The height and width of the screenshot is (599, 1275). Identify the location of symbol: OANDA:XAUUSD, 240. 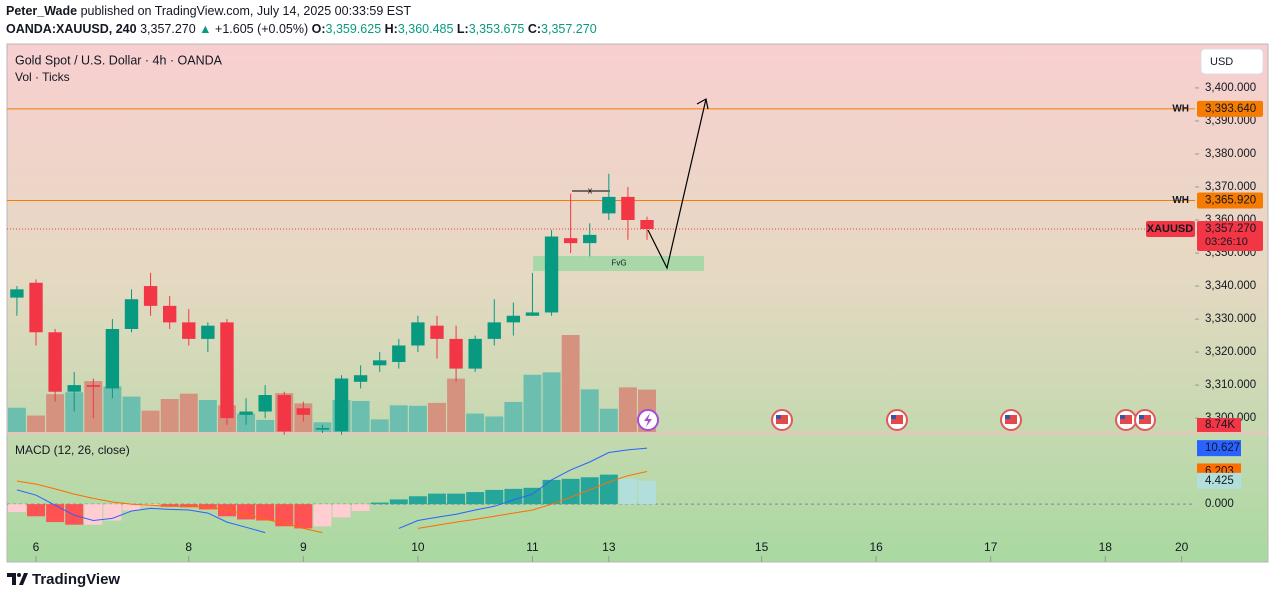
(71, 29).